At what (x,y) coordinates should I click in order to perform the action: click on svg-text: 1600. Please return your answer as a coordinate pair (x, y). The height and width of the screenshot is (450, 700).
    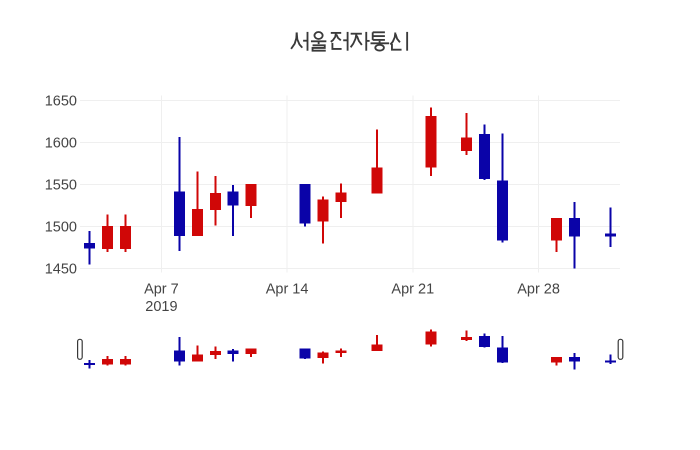
    Looking at the image, I should click on (61, 144).